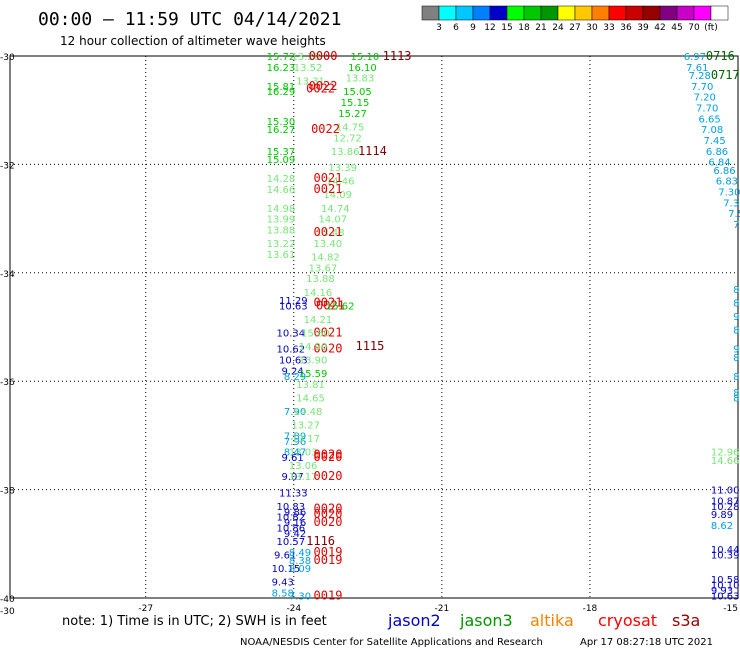 The image size is (740, 650). What do you see at coordinates (303, 466) in the screenshot?
I see `wave-height-label: 13.06` at bounding box center [303, 466].